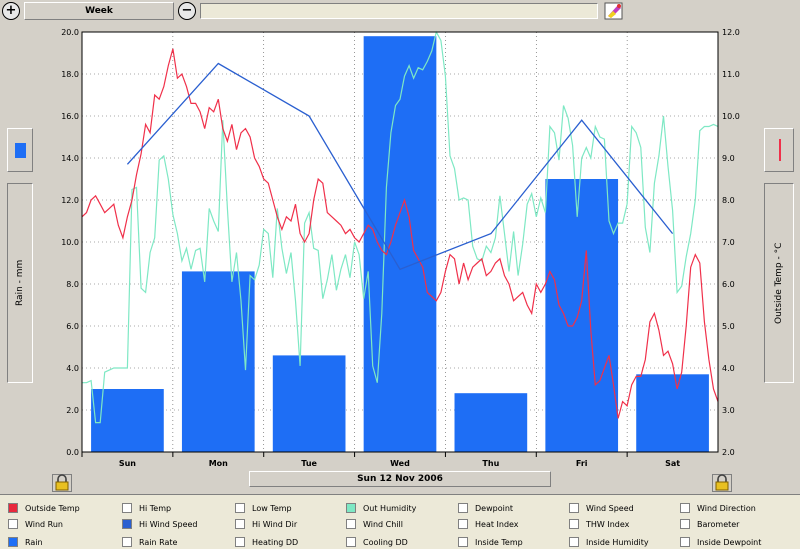 The height and width of the screenshot is (549, 800). Describe the element at coordinates (610, 508) in the screenshot. I see `legend-label: Wind Speed` at that location.